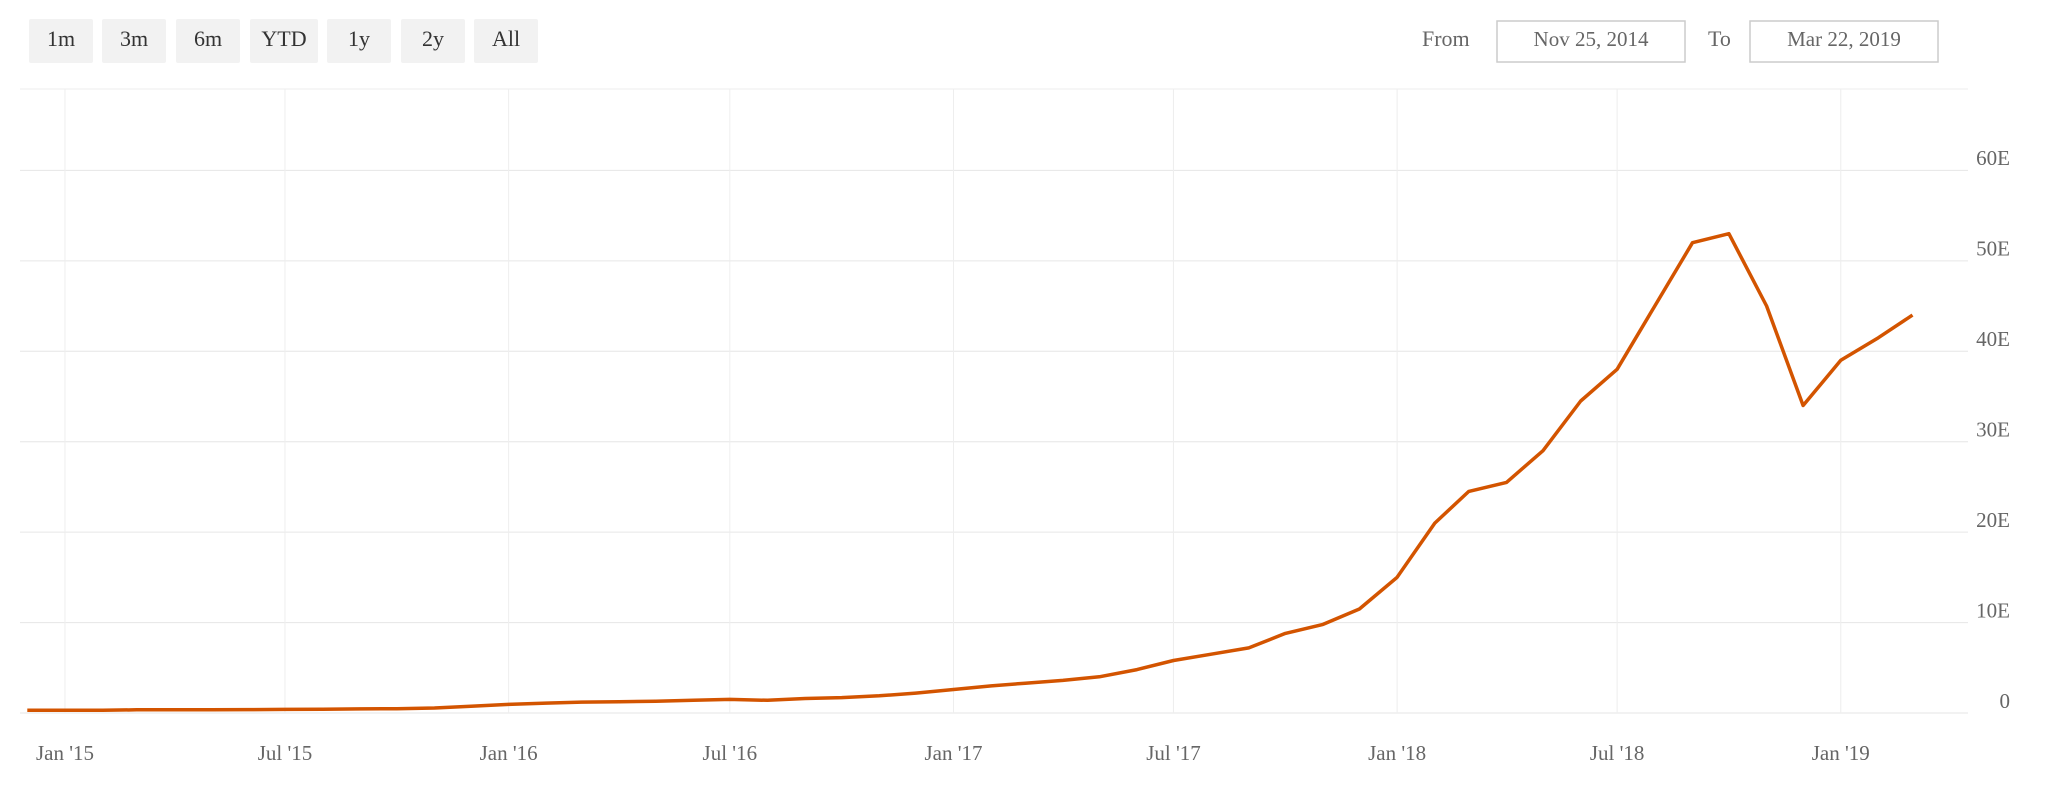  Describe the element at coordinates (283, 38) in the screenshot. I see `range-button-label: YTD` at that location.